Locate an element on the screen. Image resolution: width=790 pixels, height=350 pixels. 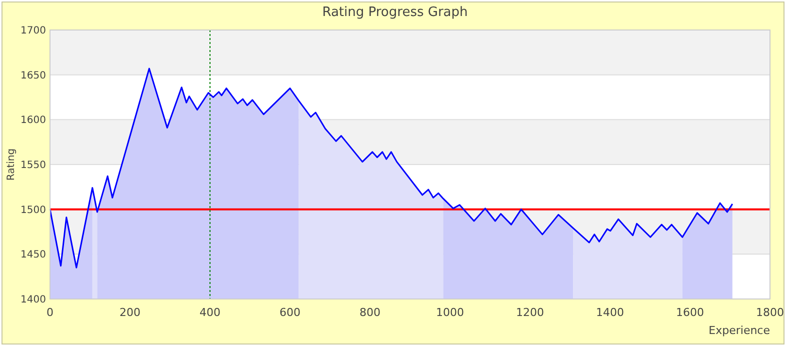
x-tick-label: 1800 is located at coordinates (770, 312).